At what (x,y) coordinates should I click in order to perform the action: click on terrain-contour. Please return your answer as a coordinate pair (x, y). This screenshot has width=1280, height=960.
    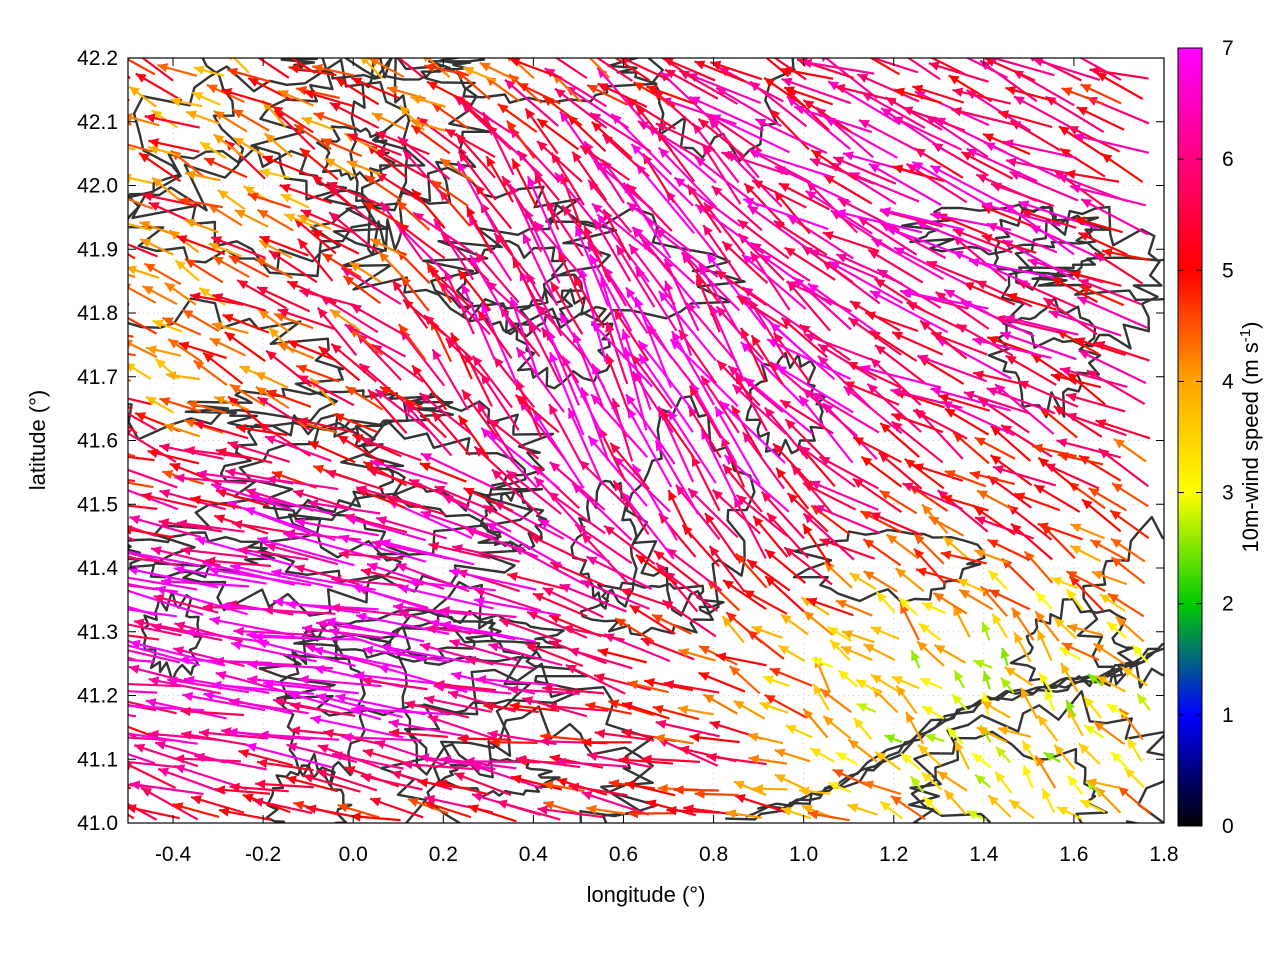
    Looking at the image, I should click on (500, 778).